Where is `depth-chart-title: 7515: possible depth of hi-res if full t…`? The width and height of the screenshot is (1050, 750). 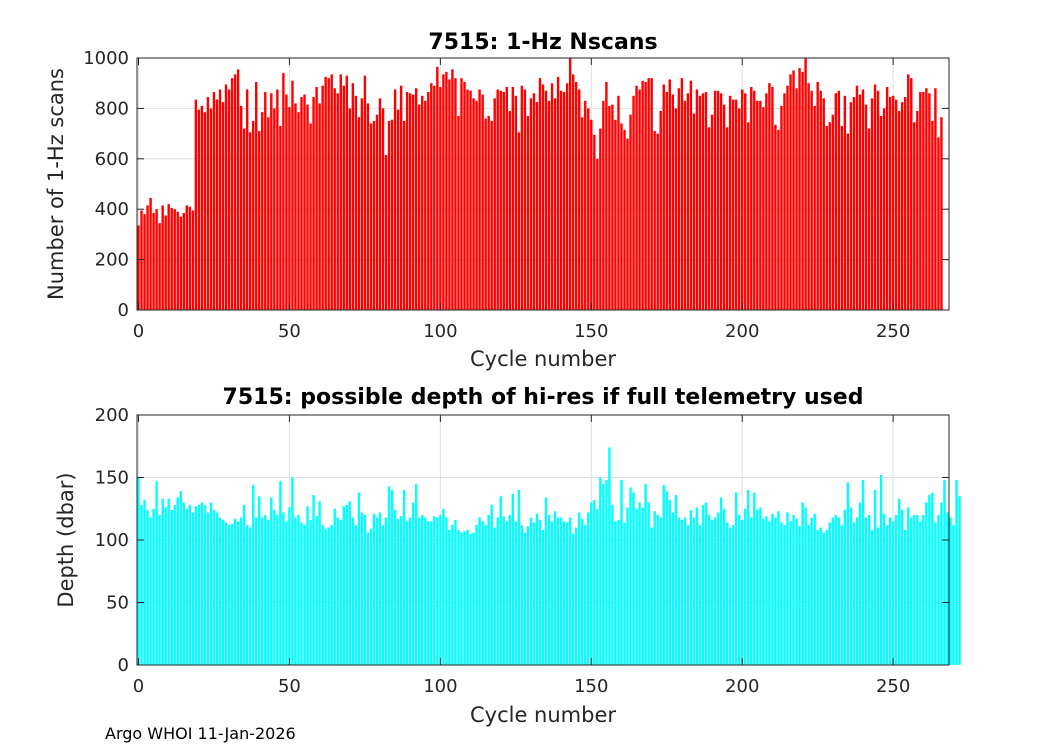
depth-chart-title: 7515: possible depth of hi-res if full t… is located at coordinates (543, 397).